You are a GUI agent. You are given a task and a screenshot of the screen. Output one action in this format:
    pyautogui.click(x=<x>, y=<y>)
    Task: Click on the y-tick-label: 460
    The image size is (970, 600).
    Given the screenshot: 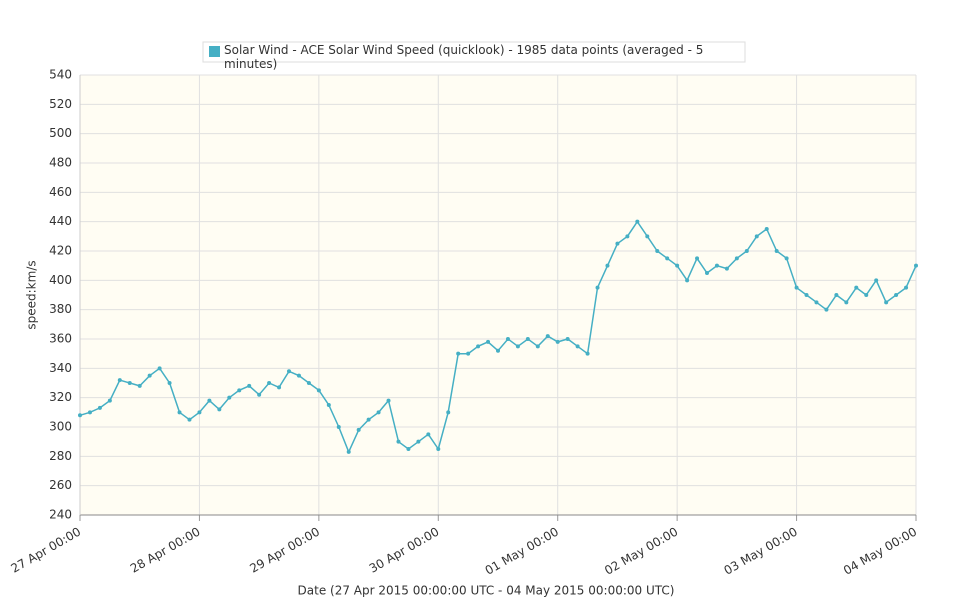 What is the action you would take?
    pyautogui.click(x=60, y=192)
    